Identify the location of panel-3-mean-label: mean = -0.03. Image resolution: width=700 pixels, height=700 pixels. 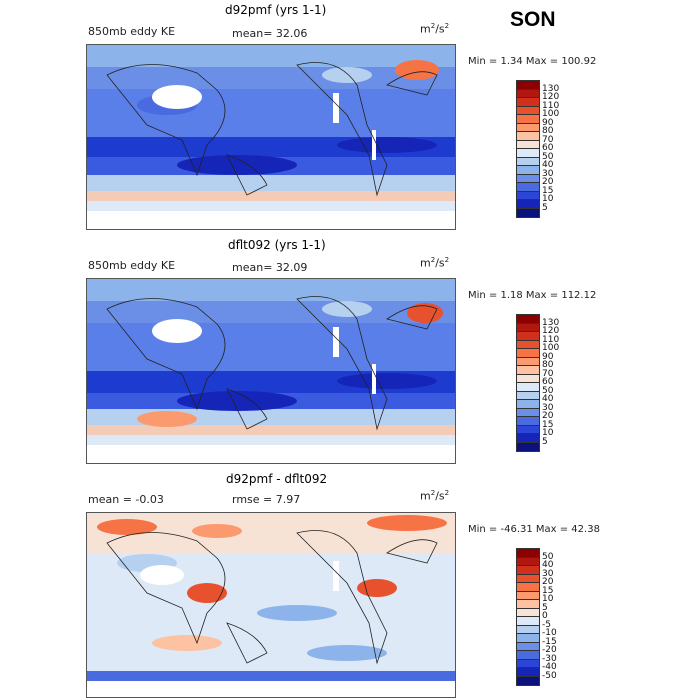
(126, 499).